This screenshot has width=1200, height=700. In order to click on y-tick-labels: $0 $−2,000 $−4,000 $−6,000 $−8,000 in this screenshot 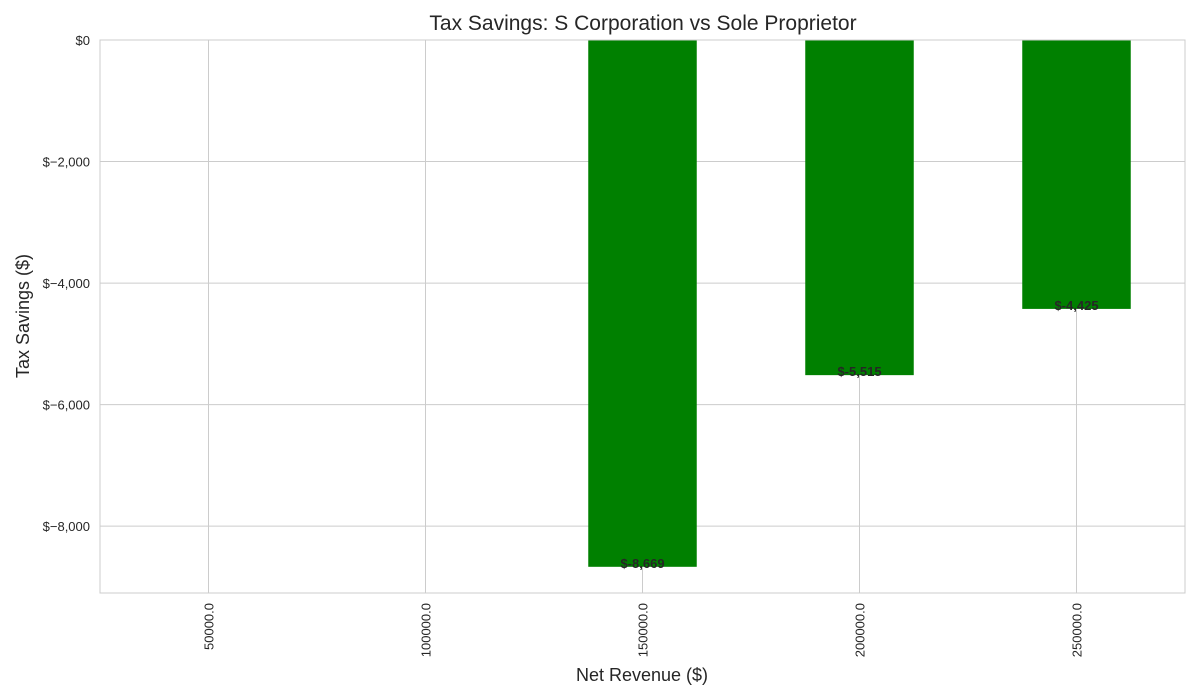, I will do `click(66, 283)`.